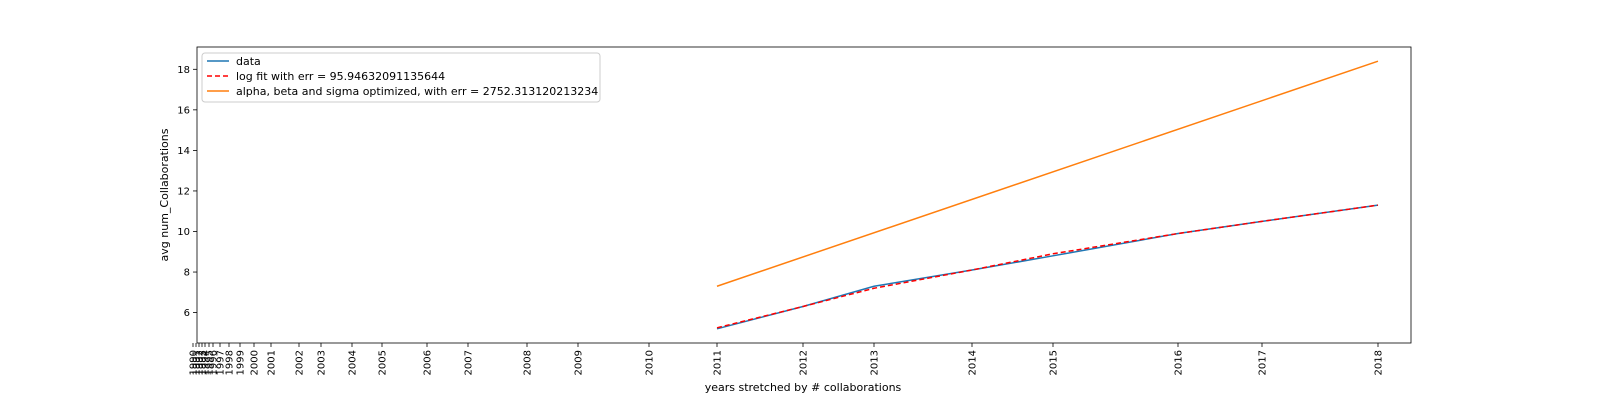 The image size is (1600, 400). I want to click on y-axis-label: avg num_Collaborations, so click(164, 194).